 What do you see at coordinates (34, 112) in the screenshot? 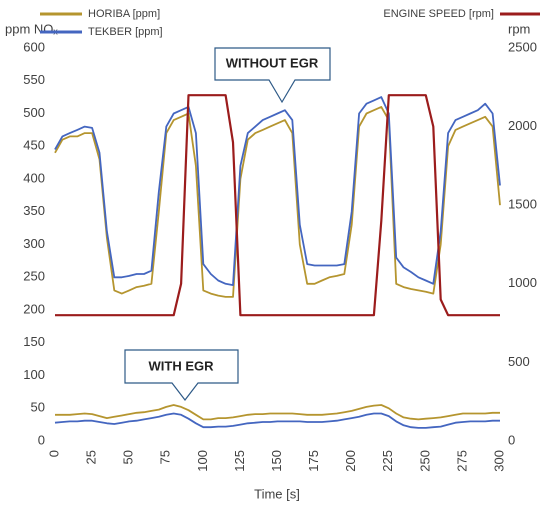
I see `y-tick-label: 500` at bounding box center [34, 112].